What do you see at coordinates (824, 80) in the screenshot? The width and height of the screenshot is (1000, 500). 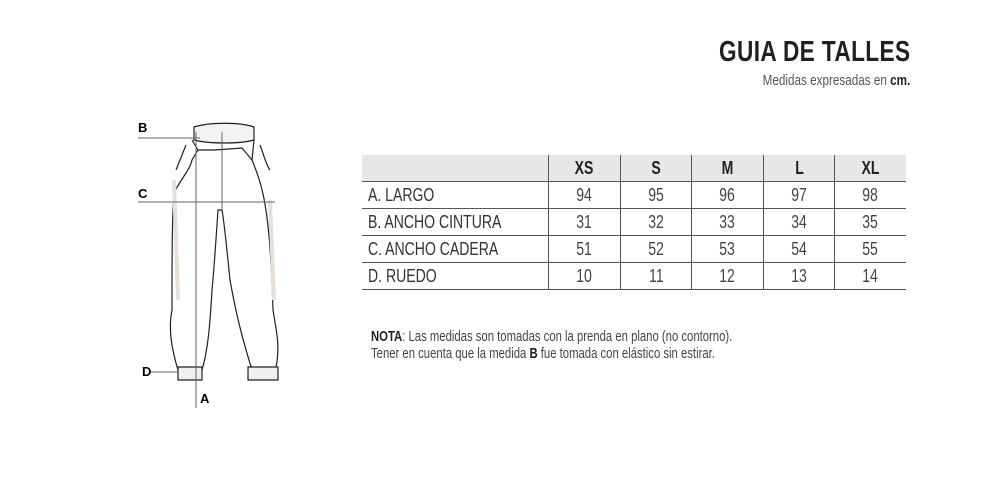 I see `subtitle-text: Medidas expresadas en` at bounding box center [824, 80].